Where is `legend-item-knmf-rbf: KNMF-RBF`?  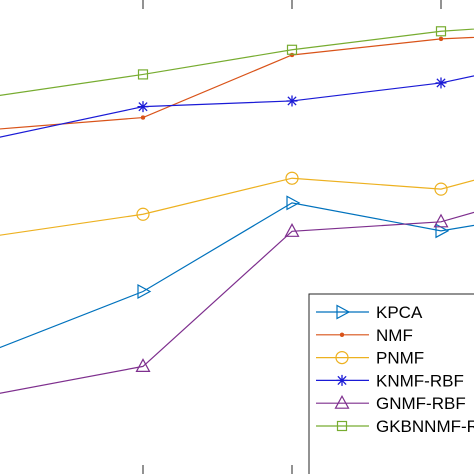 legend-item-knmf-rbf: KNMF-RBF is located at coordinates (390, 380).